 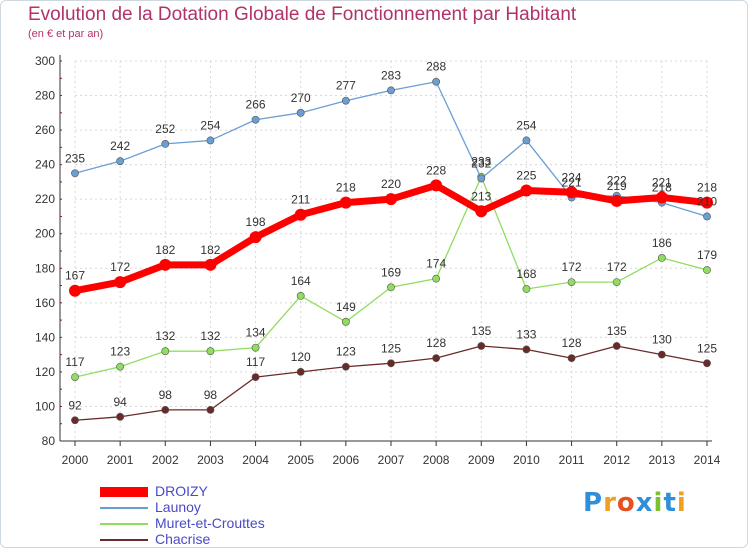 What do you see at coordinates (256, 222) in the screenshot?
I see `data-label: 198` at bounding box center [256, 222].